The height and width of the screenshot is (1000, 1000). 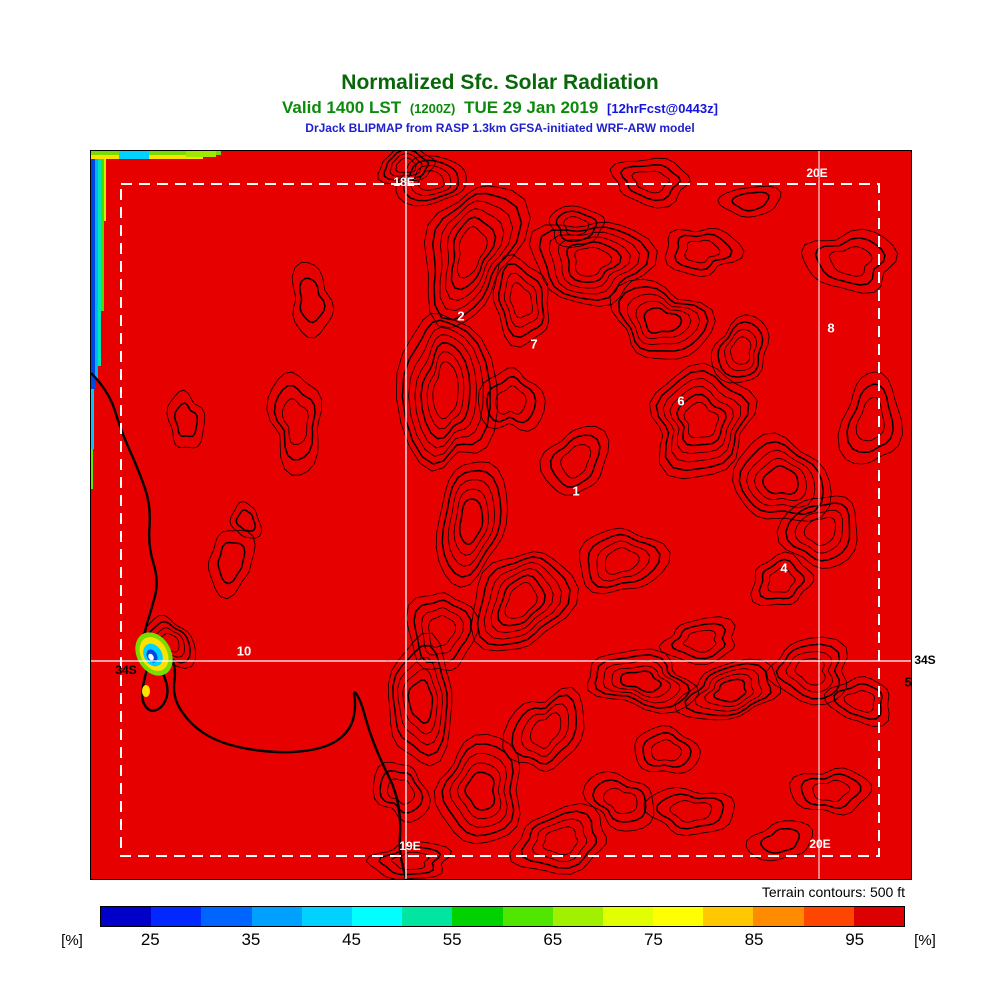 What do you see at coordinates (553, 939) in the screenshot?
I see `colorbar-tick: 65` at bounding box center [553, 939].